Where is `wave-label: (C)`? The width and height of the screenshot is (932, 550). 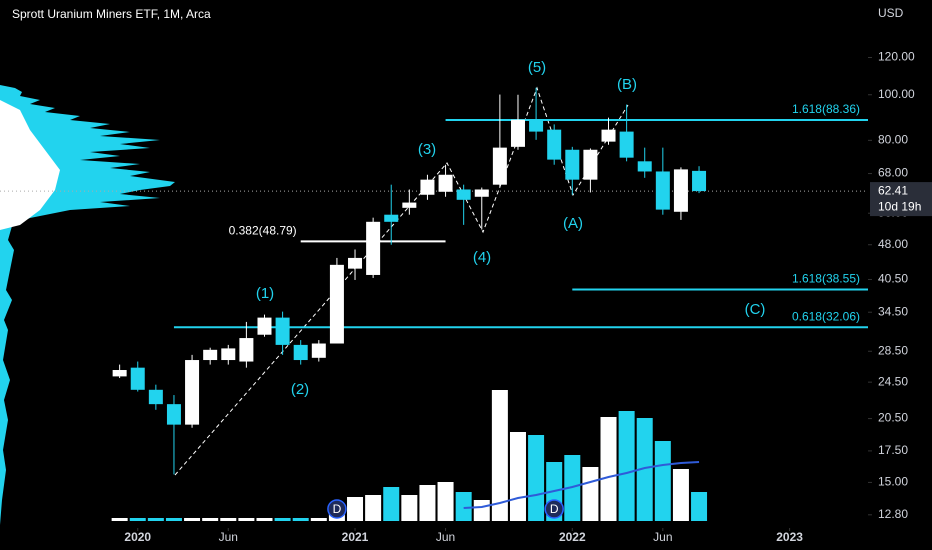
wave-label: (C) is located at coordinates (755, 309).